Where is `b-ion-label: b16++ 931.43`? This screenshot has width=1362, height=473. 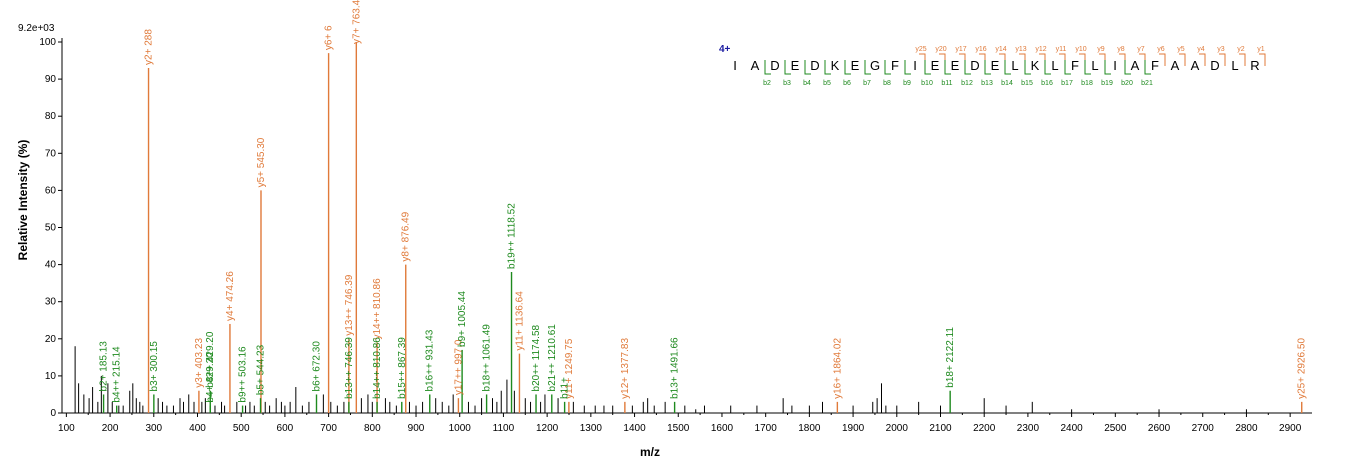 b-ion-label: b16++ 931.43 is located at coordinates (430, 360).